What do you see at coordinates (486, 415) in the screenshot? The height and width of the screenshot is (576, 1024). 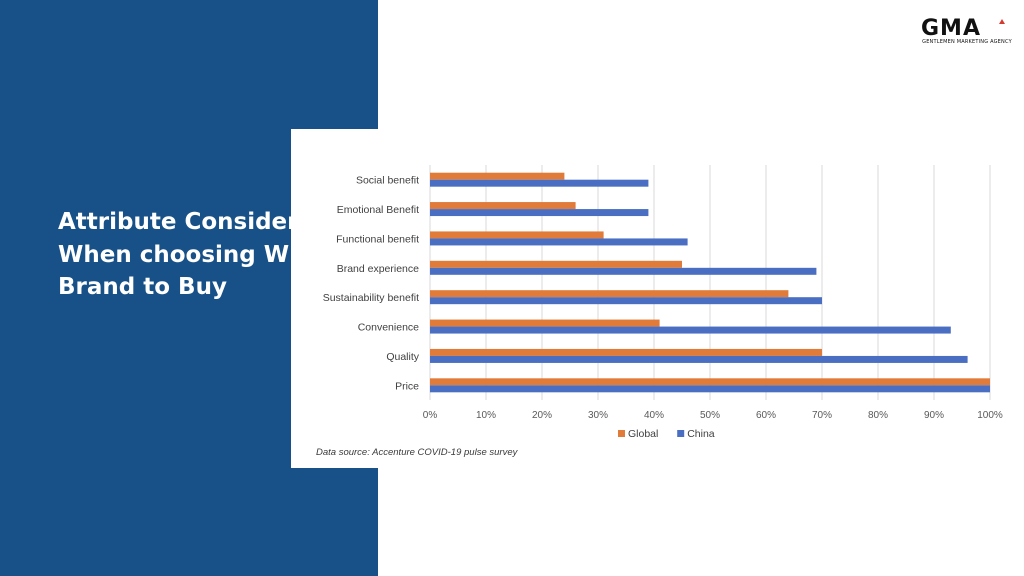 I see `x-tick-label: 10%` at bounding box center [486, 415].